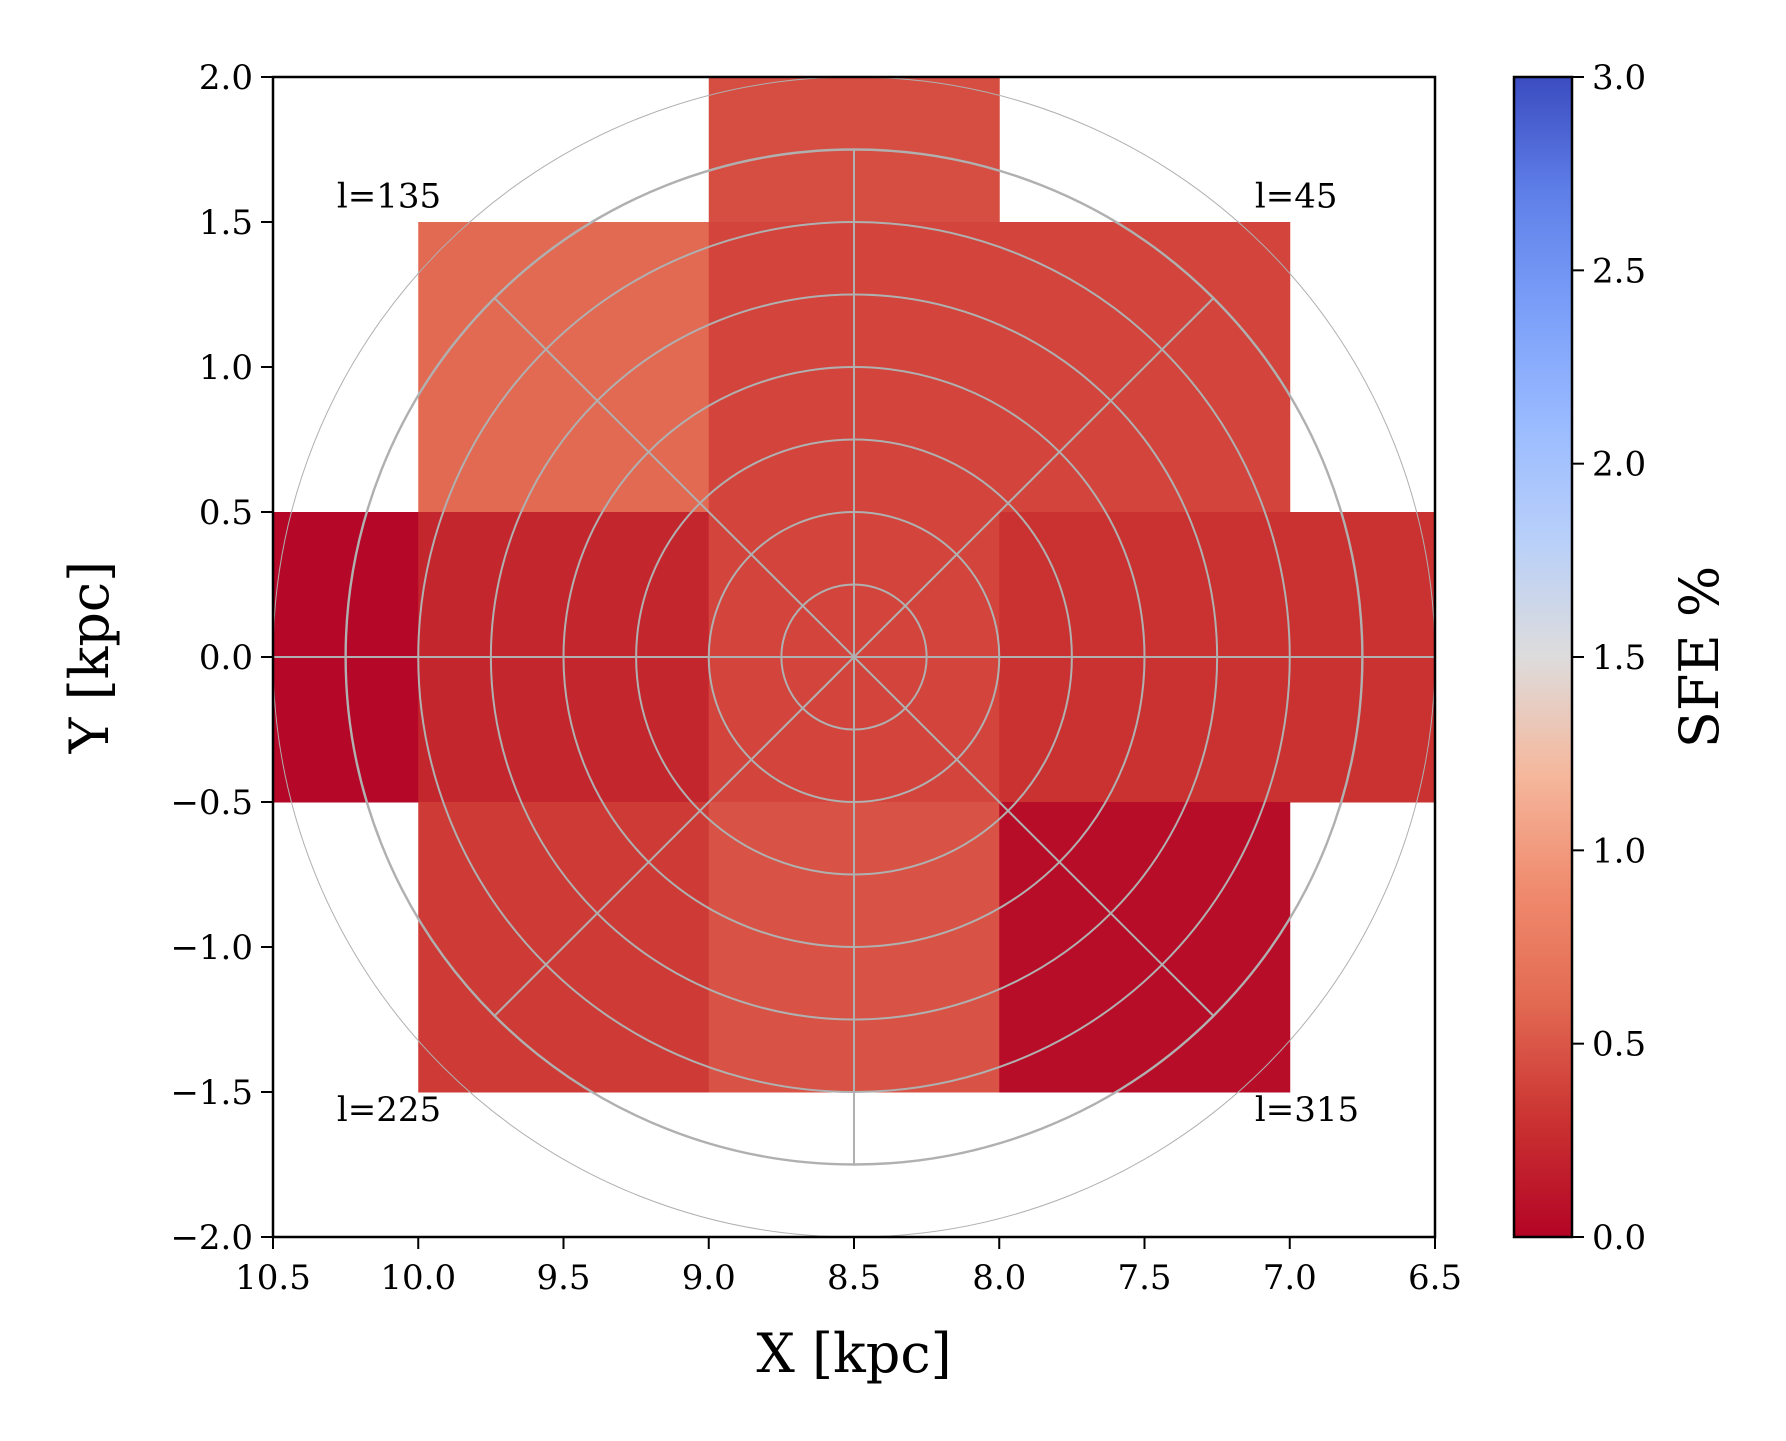 Image resolution: width=1786 pixels, height=1441 pixels. What do you see at coordinates (1619, 78) in the screenshot?
I see `colorbar-tick-label: 3.0` at bounding box center [1619, 78].